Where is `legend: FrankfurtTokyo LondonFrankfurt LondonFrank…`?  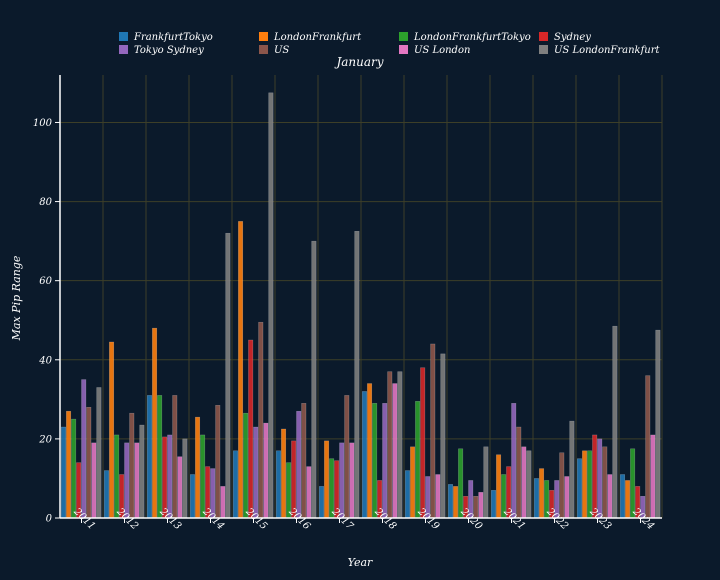 legend: FrankfurtTokyo LondonFrankfurt LondonFrank… is located at coordinates (390, 44).